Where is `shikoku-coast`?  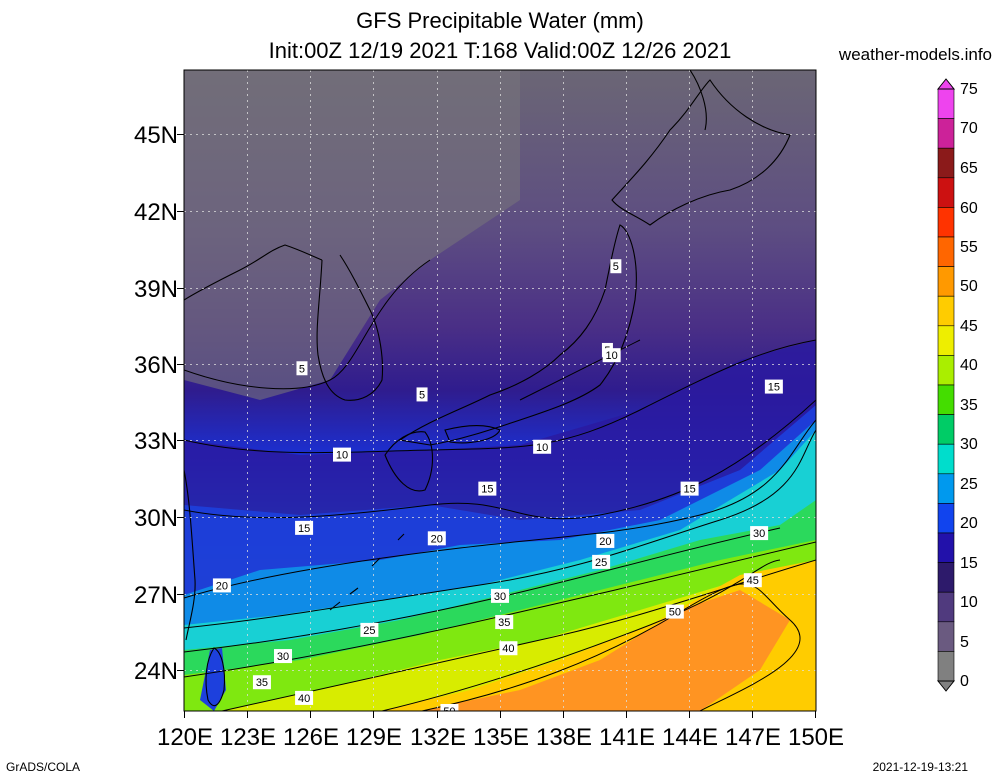 shikoku-coast is located at coordinates (472, 434).